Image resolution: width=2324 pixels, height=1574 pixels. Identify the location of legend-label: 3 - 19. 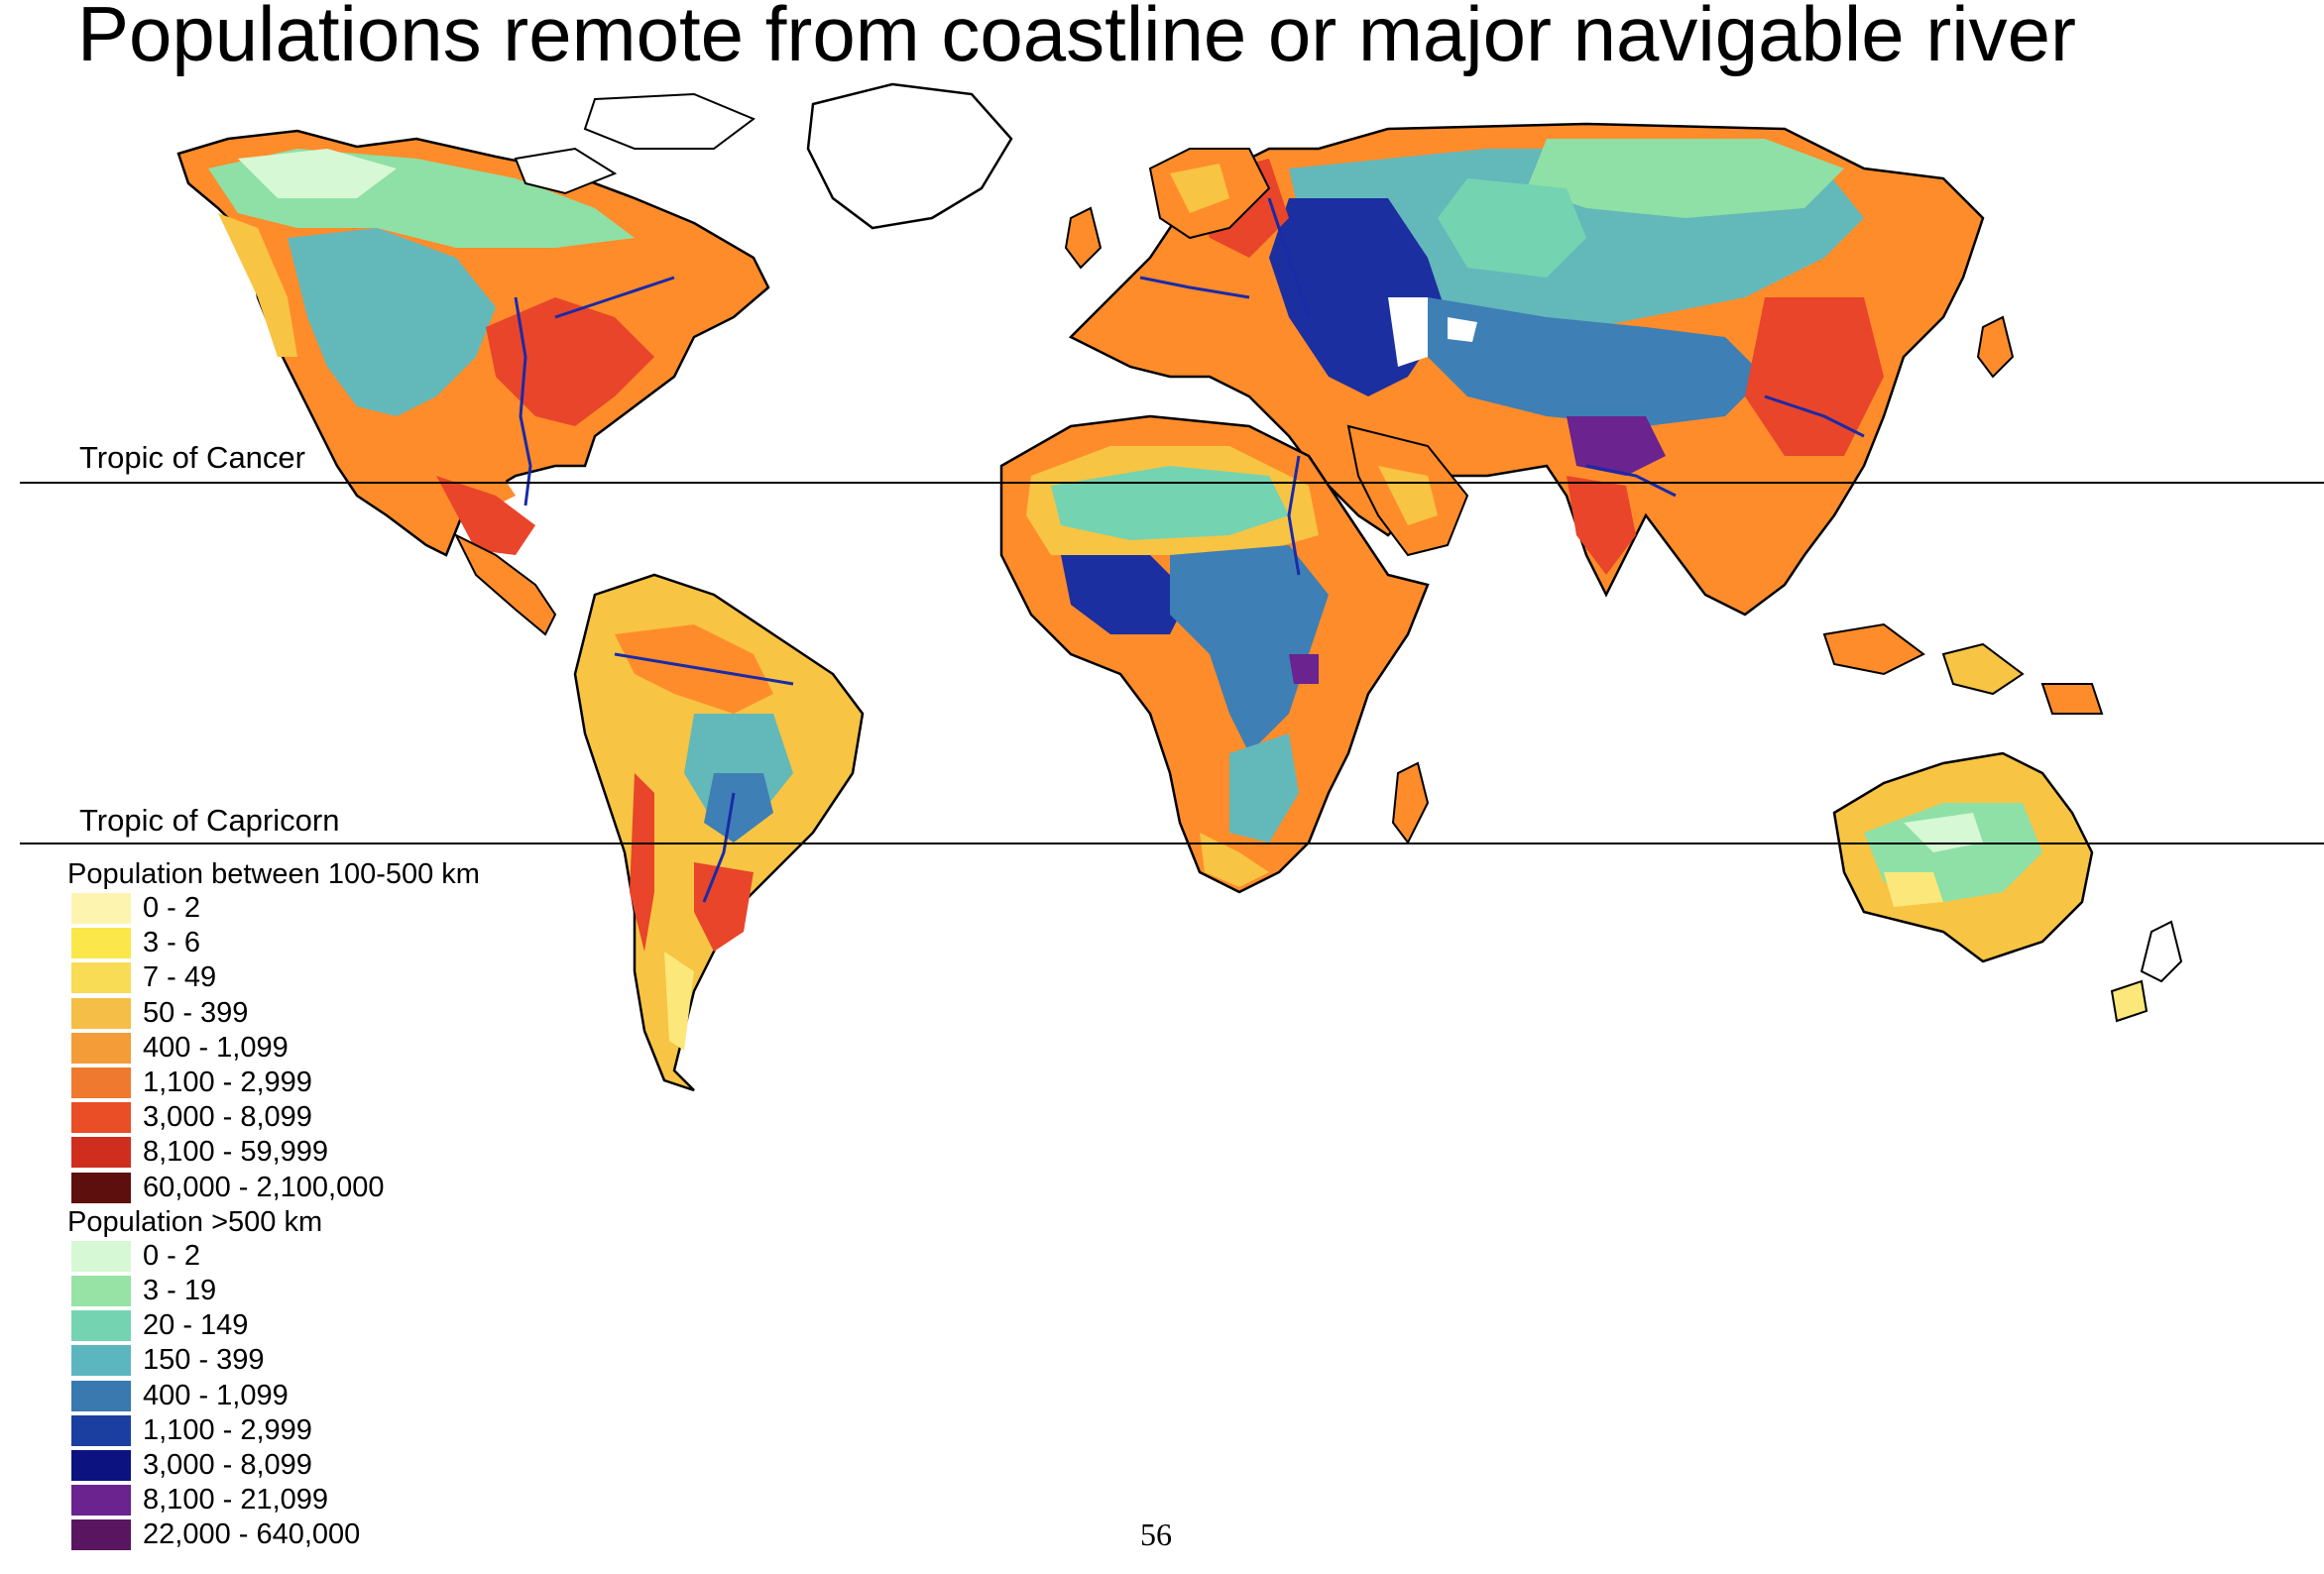
(180, 1290).